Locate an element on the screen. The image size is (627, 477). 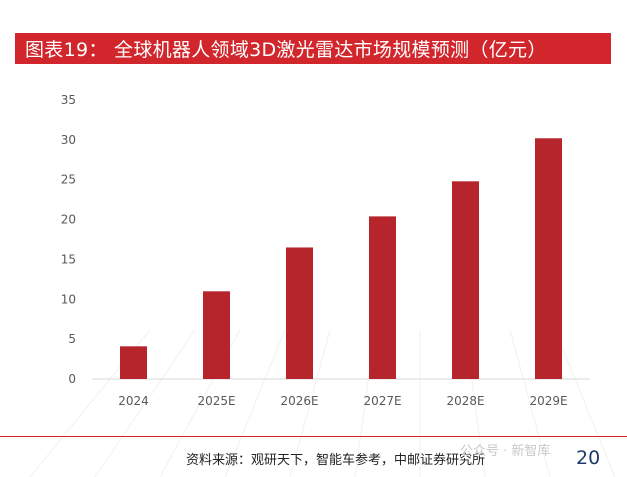
y-tick-label: 30 is located at coordinates (68, 140).